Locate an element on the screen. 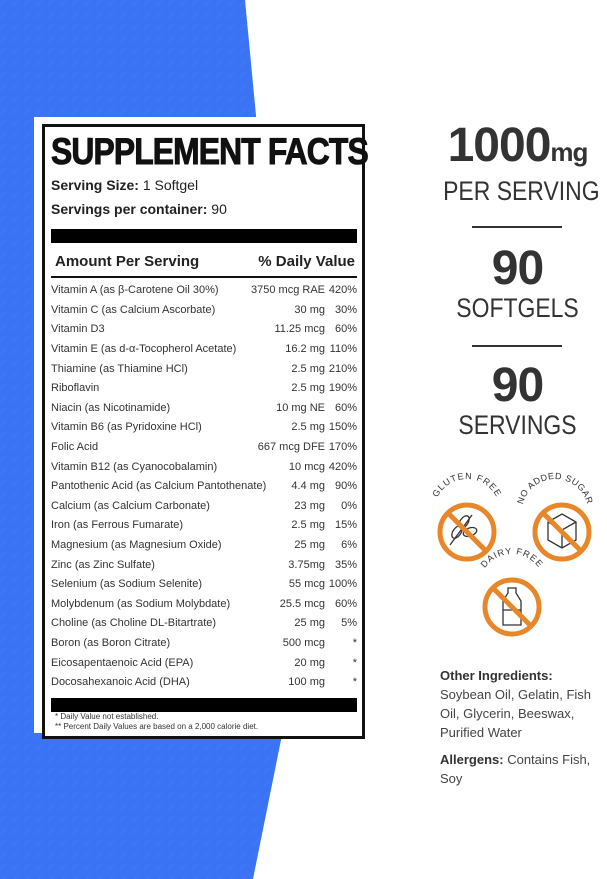 This screenshot has width=607, height=879. table-row: Boron (as Boron Citrate) 500 mcg * is located at coordinates (204, 644).